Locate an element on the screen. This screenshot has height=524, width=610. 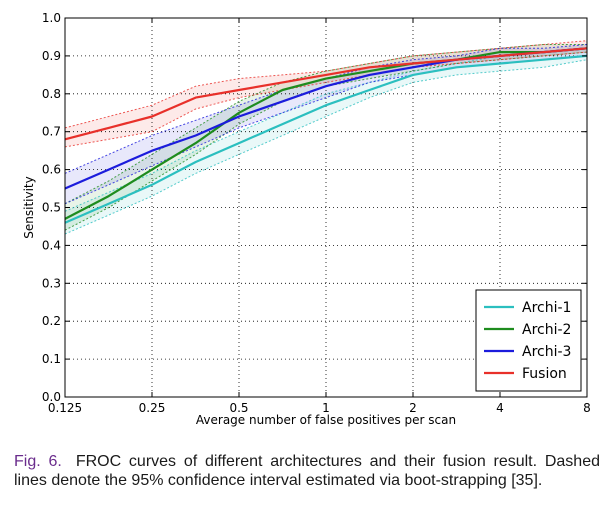
y-tick-label: 0.1 is located at coordinates (51, 359).